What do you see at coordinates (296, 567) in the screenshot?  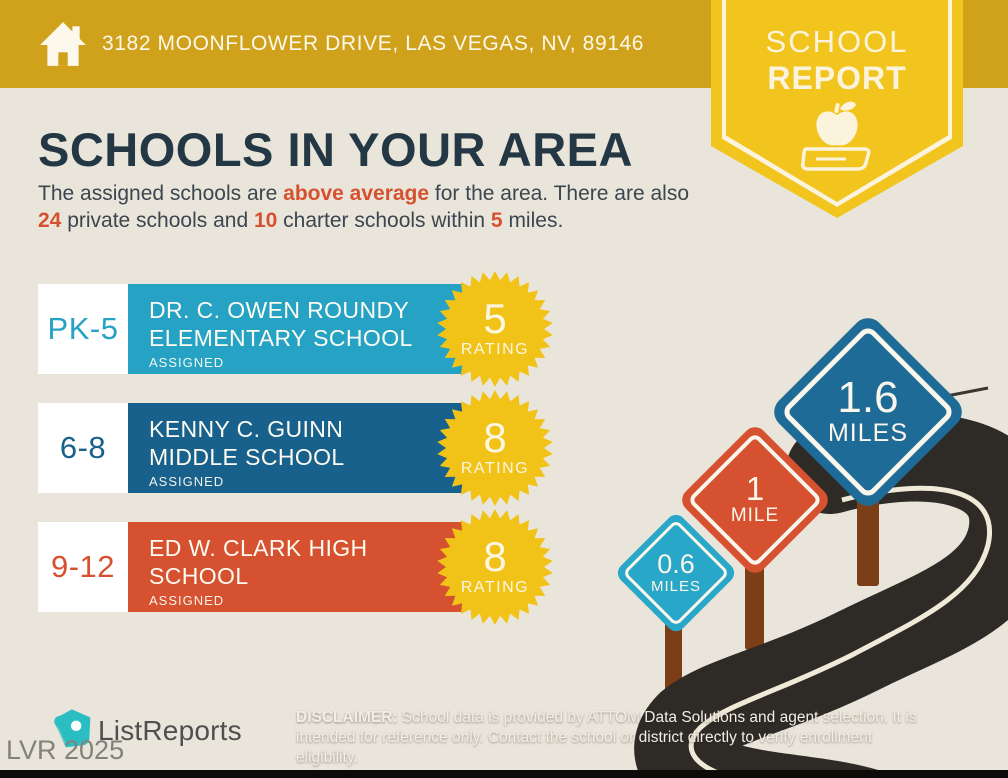 I see `school-name-bar: ED W. CLARK HIGH SCHOOL ASSIGNED` at bounding box center [296, 567].